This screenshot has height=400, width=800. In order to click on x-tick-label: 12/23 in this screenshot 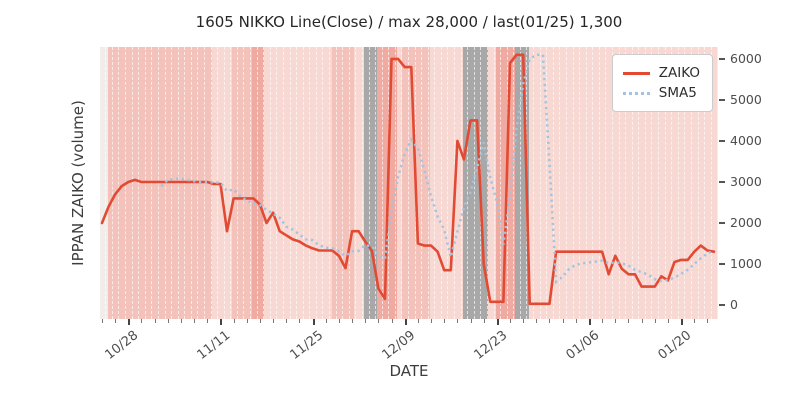, I will do `click(491, 345)`.